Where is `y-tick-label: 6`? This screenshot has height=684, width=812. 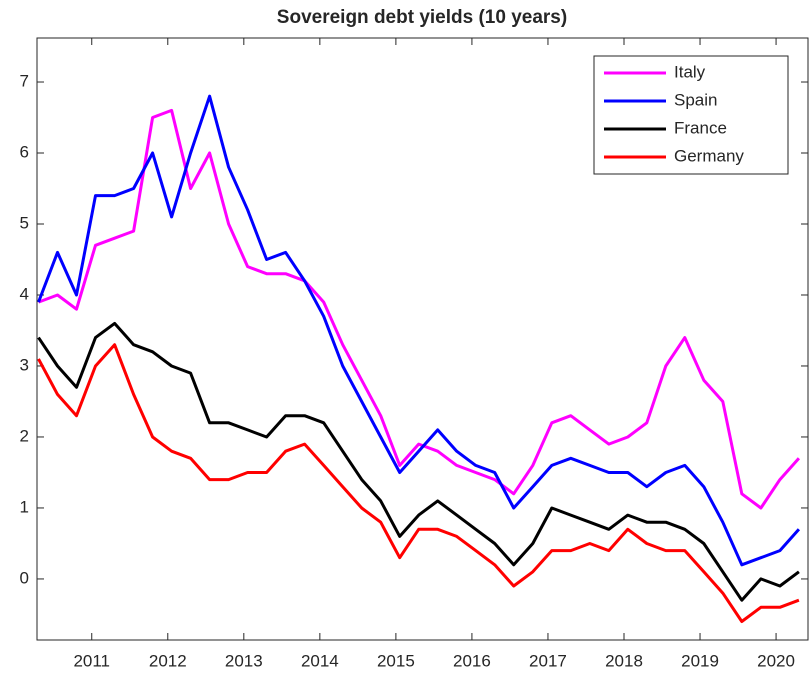
y-tick-label: 6 is located at coordinates (24, 151).